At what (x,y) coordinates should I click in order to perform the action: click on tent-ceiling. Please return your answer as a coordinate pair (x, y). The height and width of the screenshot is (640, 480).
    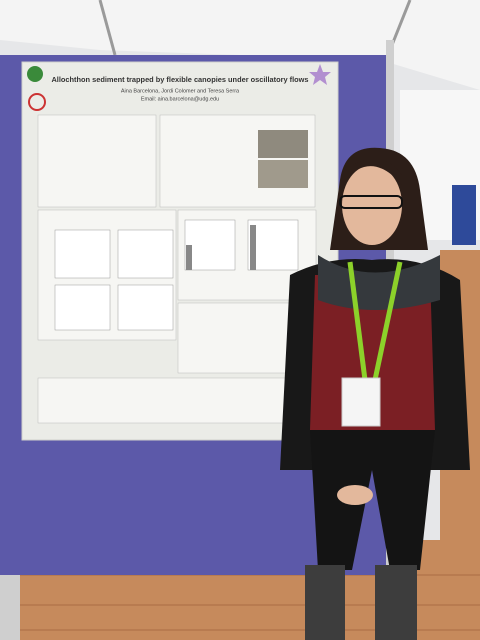
    Looking at the image, I should click on (240, 45).